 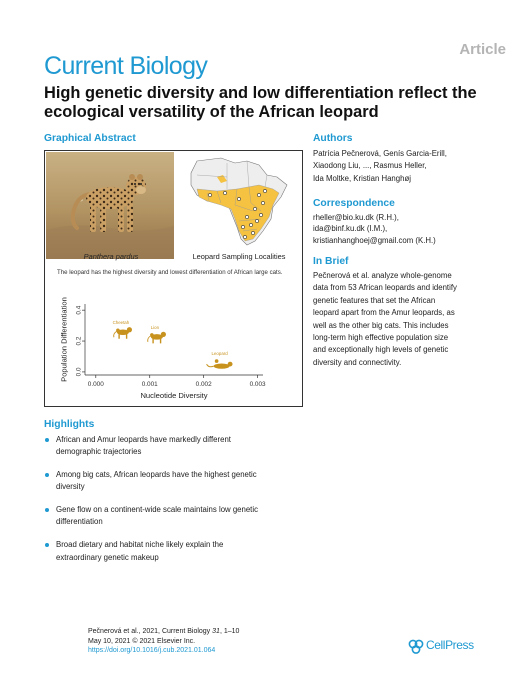 What do you see at coordinates (96, 384) in the screenshot?
I see `x-tick-label: 0.000` at bounding box center [96, 384].